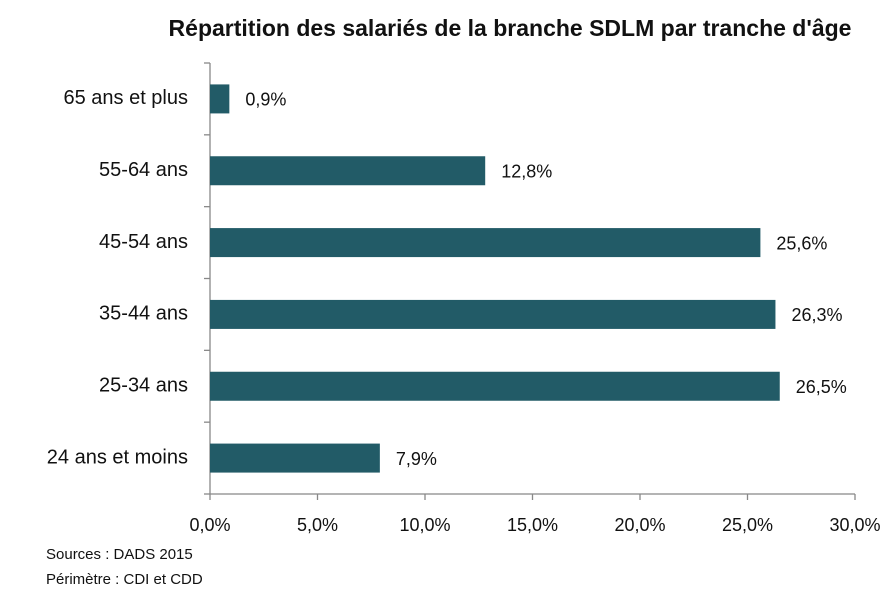 This screenshot has height=594, width=891. What do you see at coordinates (424, 525) in the screenshot?
I see `x-tick-label: 10,0%` at bounding box center [424, 525].